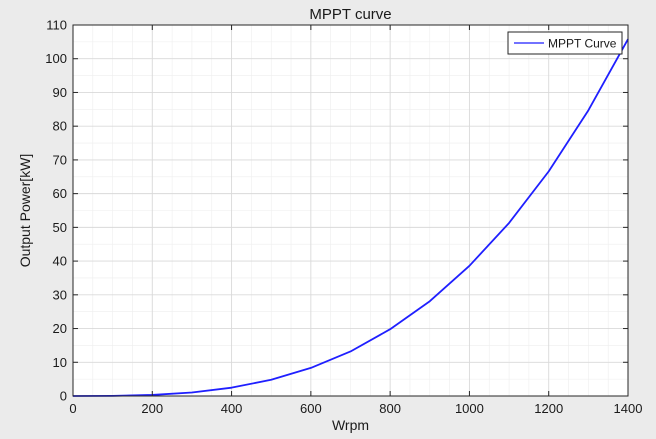 The image size is (656, 439). I want to click on legend-box, so click(565, 43).